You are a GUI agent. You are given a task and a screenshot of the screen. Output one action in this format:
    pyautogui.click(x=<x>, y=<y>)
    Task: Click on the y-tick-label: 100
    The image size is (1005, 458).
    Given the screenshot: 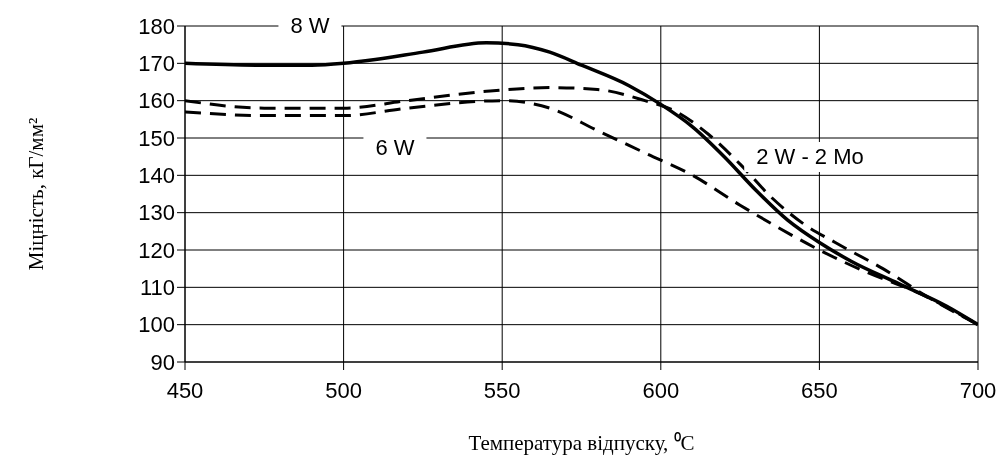 What is the action you would take?
    pyautogui.click(x=156, y=325)
    